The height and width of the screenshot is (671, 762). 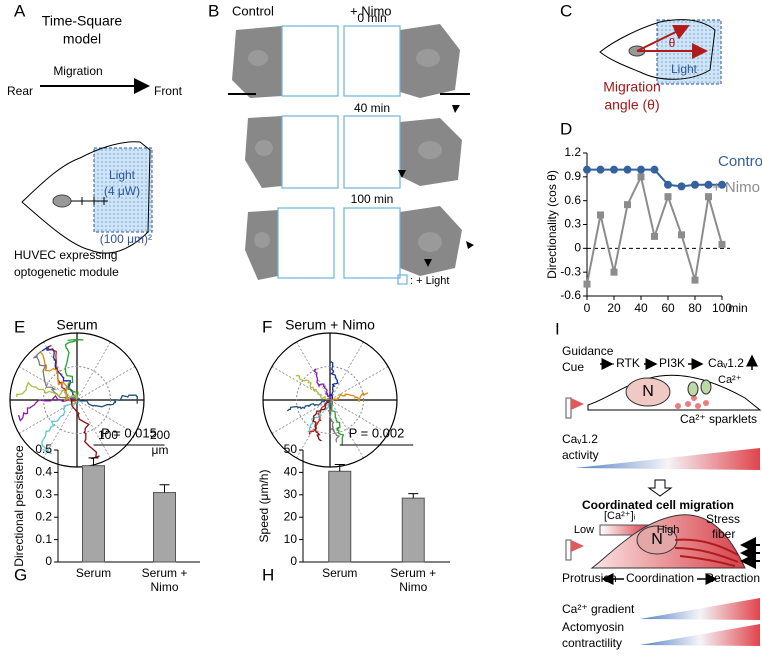 What do you see at coordinates (76, 325) in the screenshot?
I see `panel-e-title: Serum` at bounding box center [76, 325].